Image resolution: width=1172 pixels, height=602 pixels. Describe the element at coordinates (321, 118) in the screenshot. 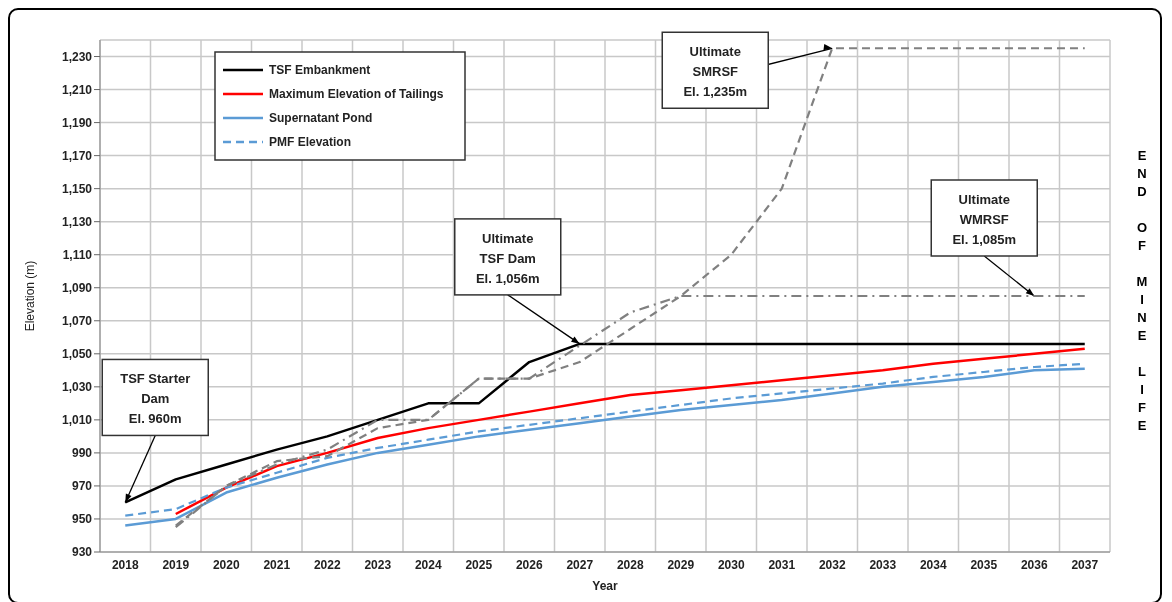

I see `legend-label: Supernatant Pond` at that location.